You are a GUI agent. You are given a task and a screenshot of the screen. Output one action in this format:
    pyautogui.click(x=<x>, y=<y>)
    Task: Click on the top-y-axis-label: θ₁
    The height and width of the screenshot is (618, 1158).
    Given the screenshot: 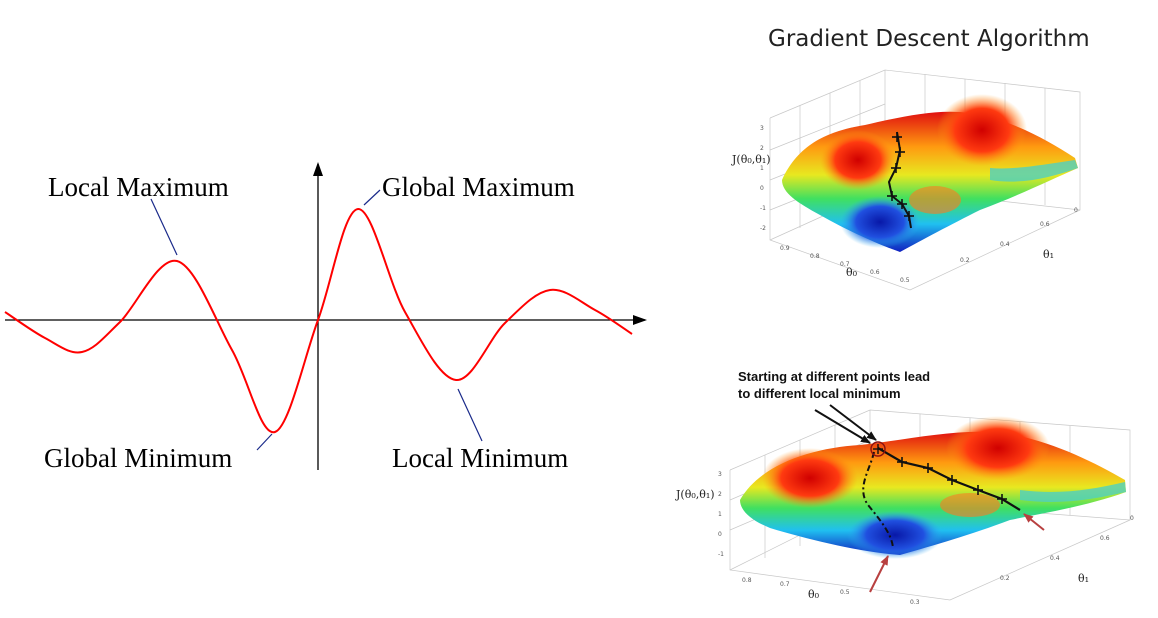 What is the action you would take?
    pyautogui.click(x=1048, y=254)
    